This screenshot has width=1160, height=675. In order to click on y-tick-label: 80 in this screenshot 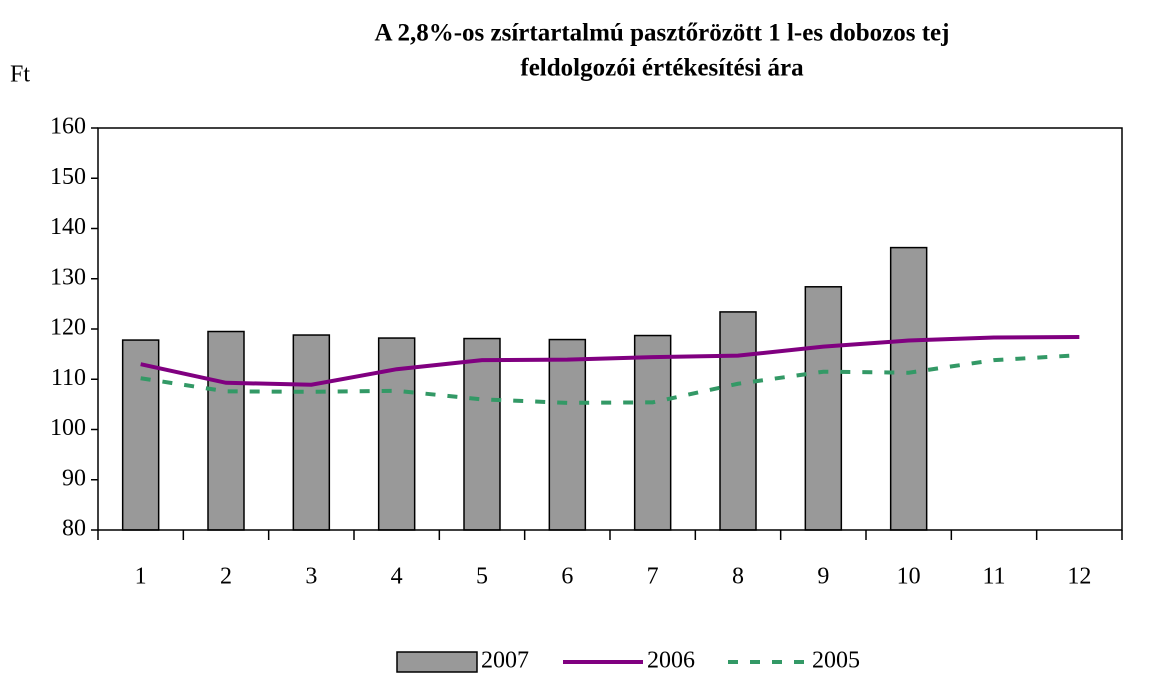, I will do `click(74, 529)`.